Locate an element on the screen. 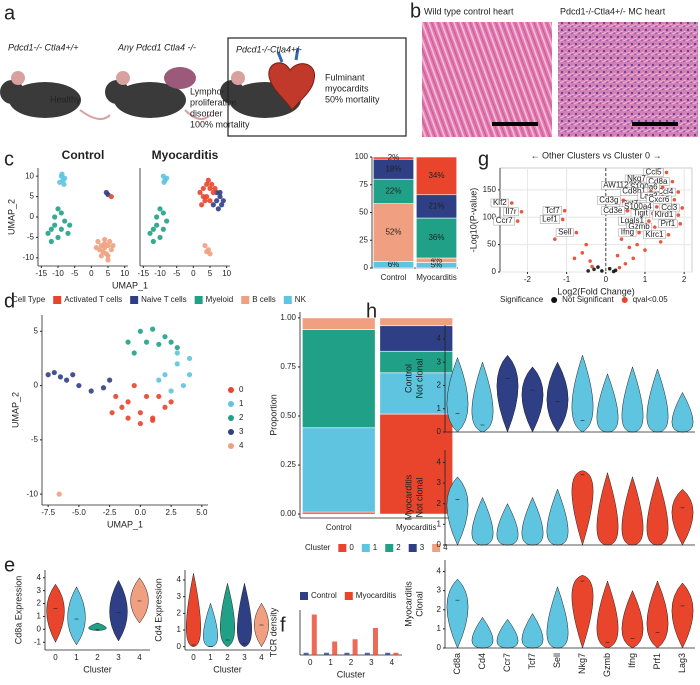 The width and height of the screenshot is (700, 685). legend-label: Not Significant is located at coordinates (588, 299).